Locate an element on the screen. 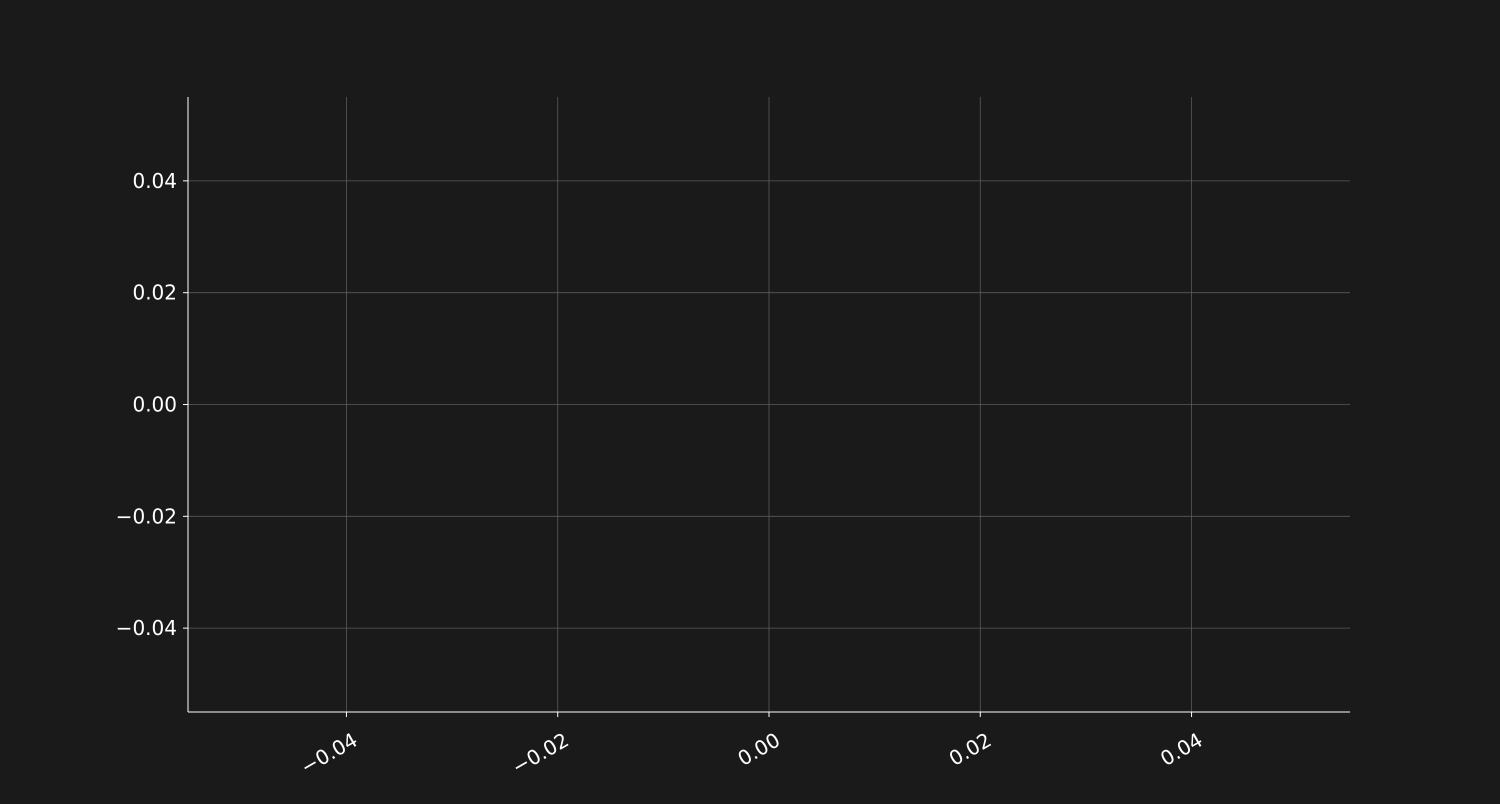  x-tick-label: −0.02 is located at coordinates (540, 753).